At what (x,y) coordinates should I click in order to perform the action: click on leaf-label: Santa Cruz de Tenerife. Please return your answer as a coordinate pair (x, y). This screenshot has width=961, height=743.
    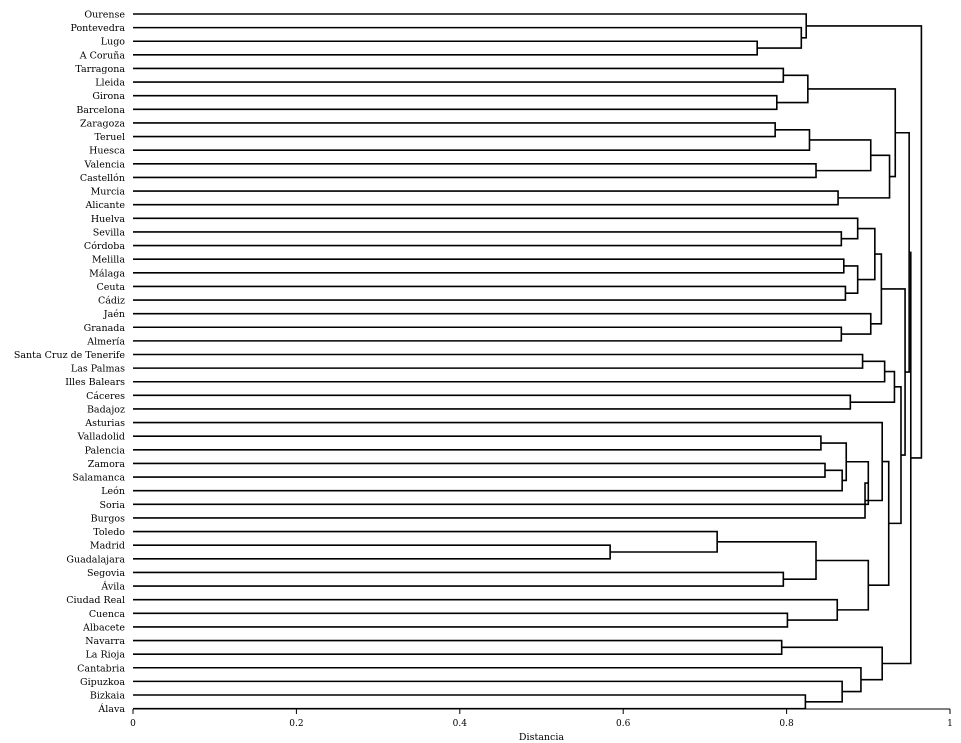
    Looking at the image, I should click on (70, 355).